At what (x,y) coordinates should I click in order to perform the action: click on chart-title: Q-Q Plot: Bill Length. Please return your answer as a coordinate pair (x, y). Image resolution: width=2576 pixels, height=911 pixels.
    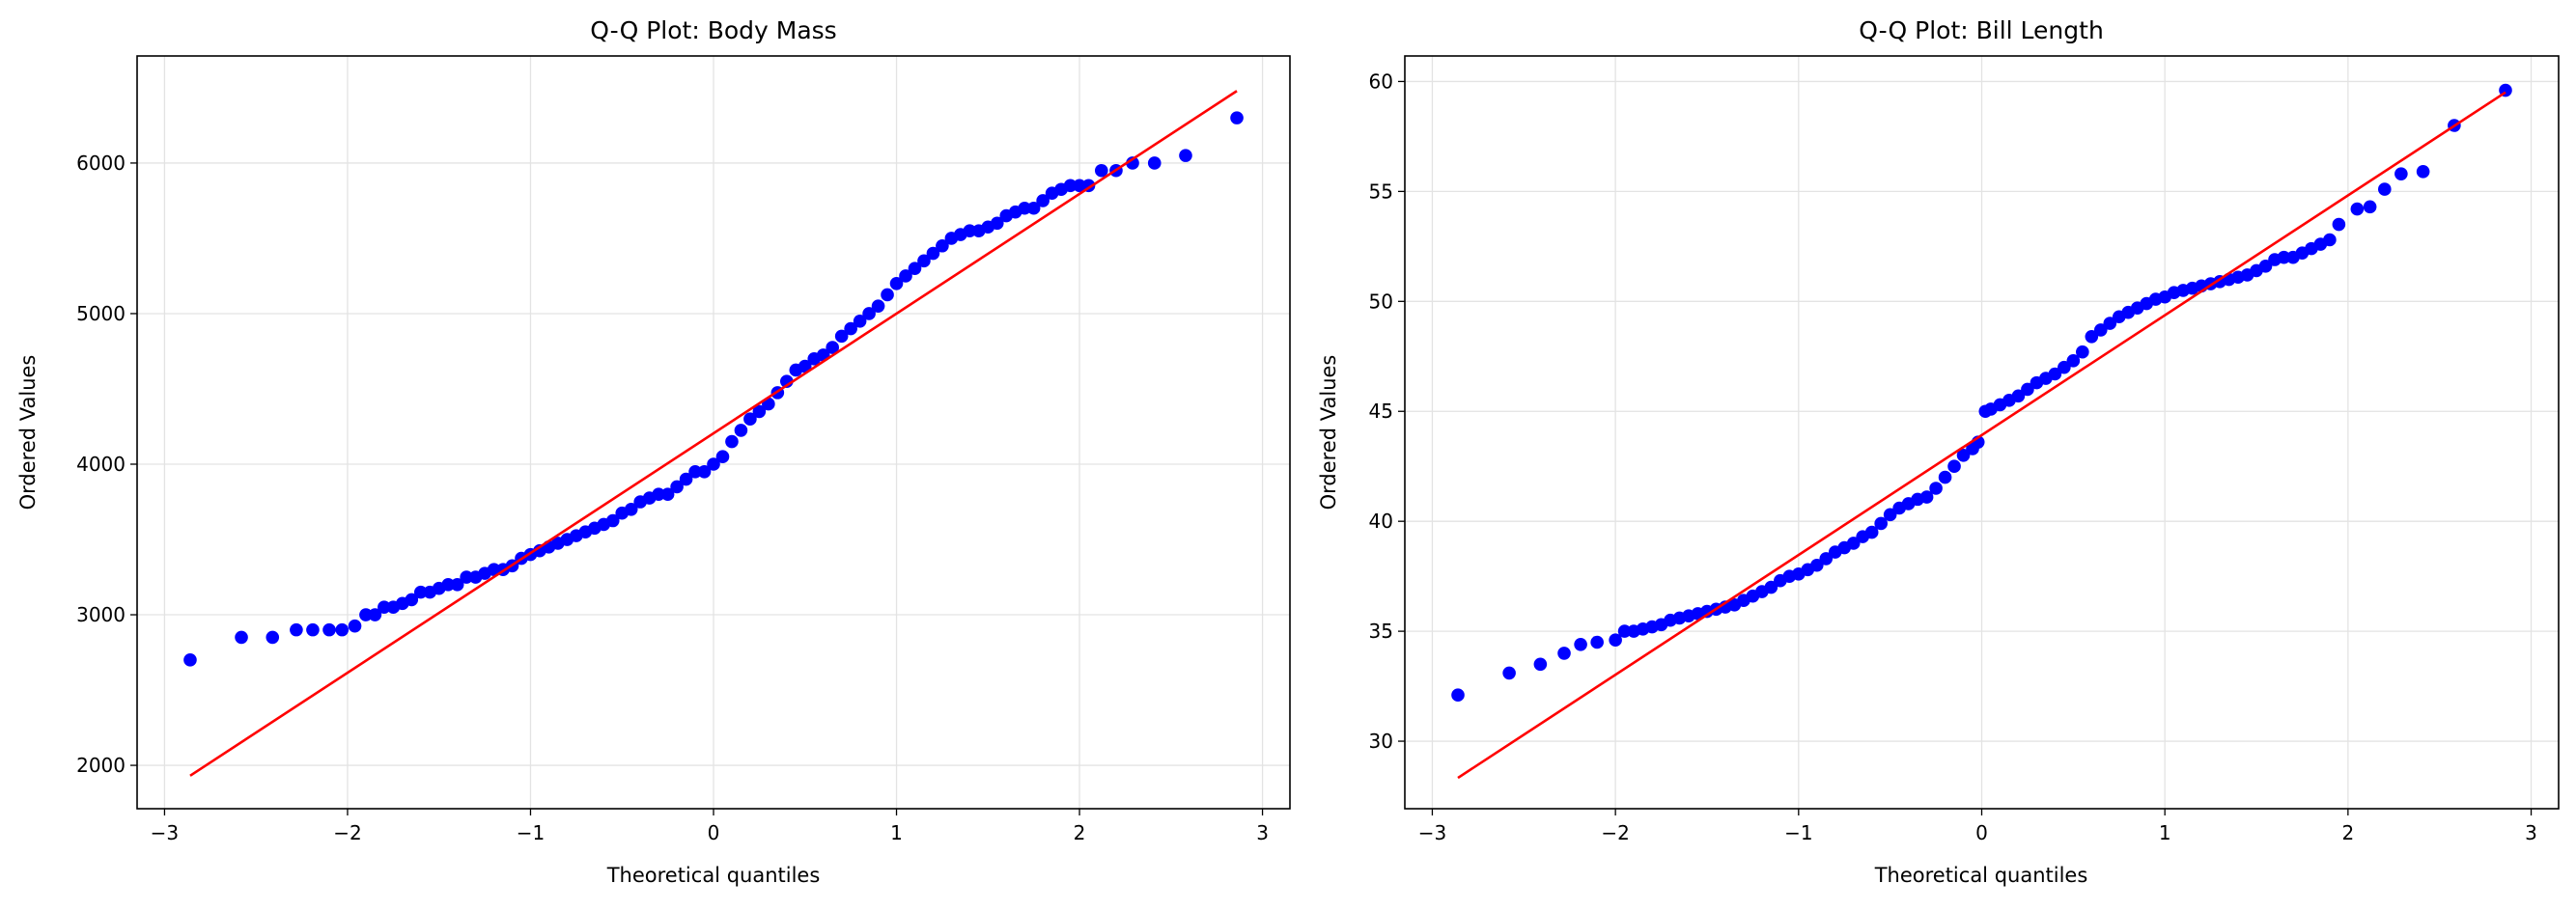
    Looking at the image, I should click on (1982, 30).